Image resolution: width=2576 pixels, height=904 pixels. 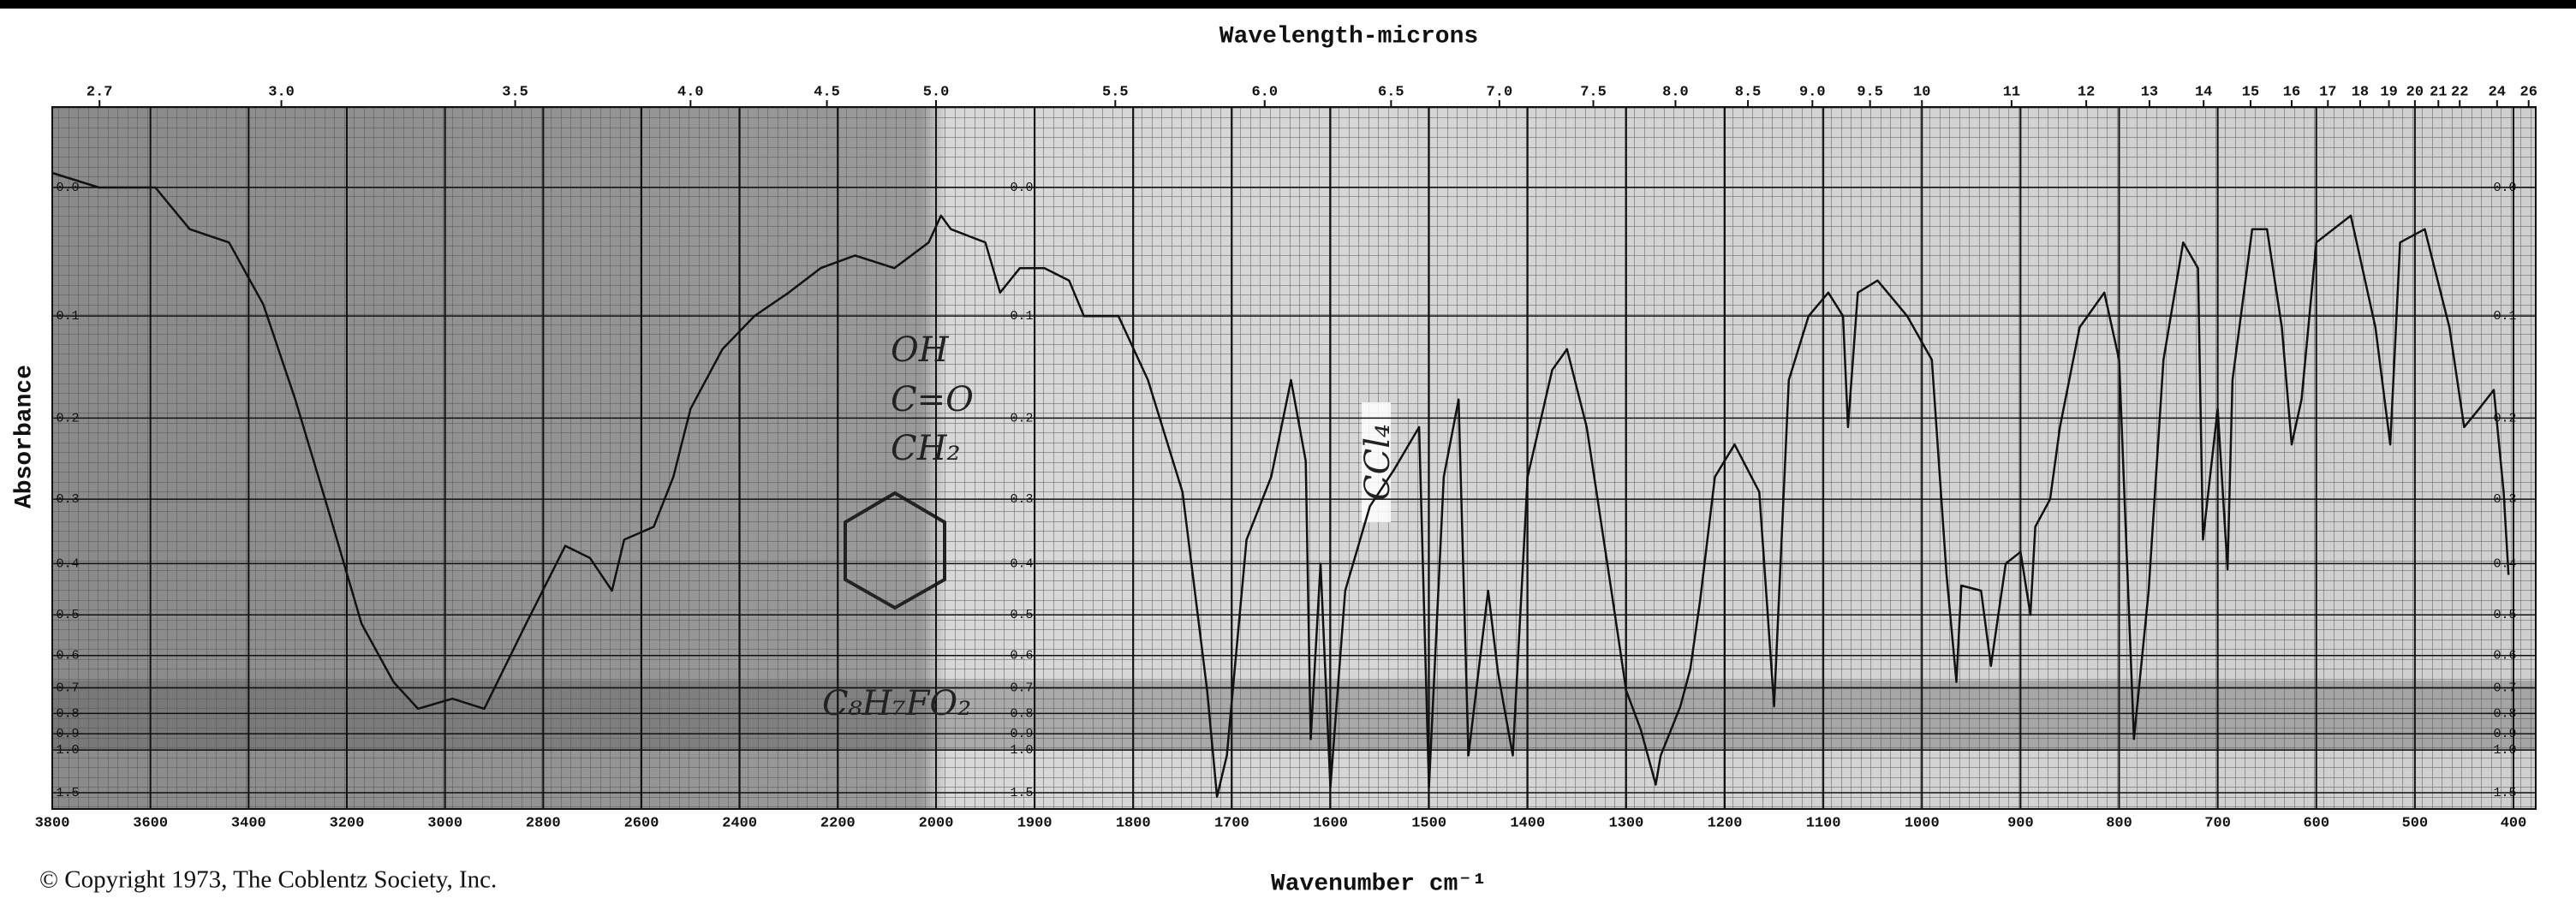 I want to click on x-tick-label: 1600, so click(x=1330, y=823).